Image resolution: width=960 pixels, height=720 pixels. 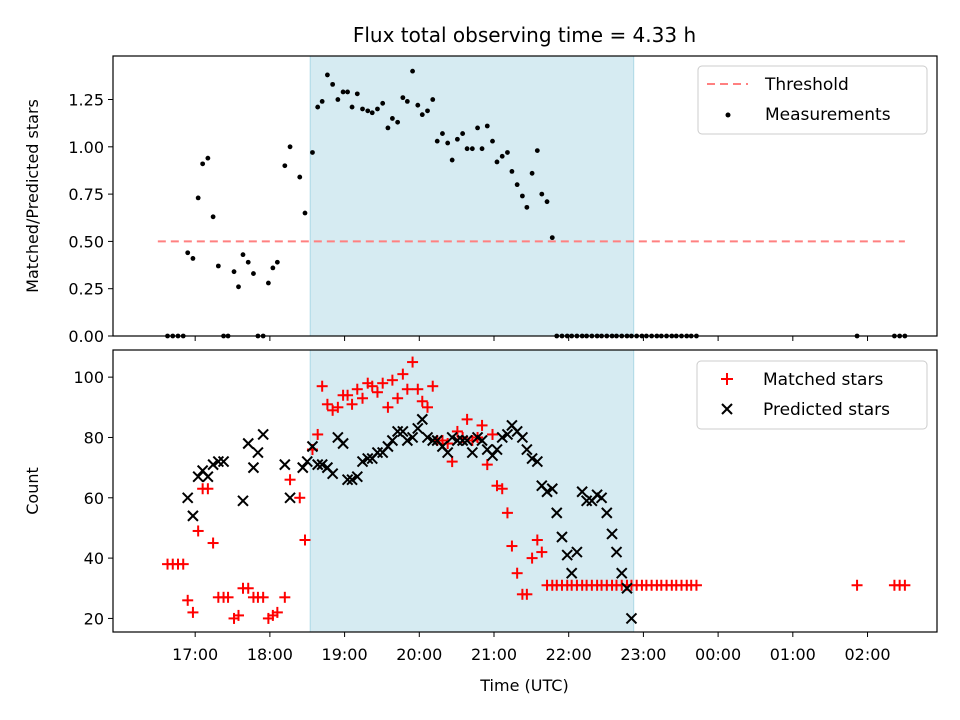 What do you see at coordinates (32, 196) in the screenshot?
I see `ratio-y-axis-label: Matched/Predicted stars` at bounding box center [32, 196].